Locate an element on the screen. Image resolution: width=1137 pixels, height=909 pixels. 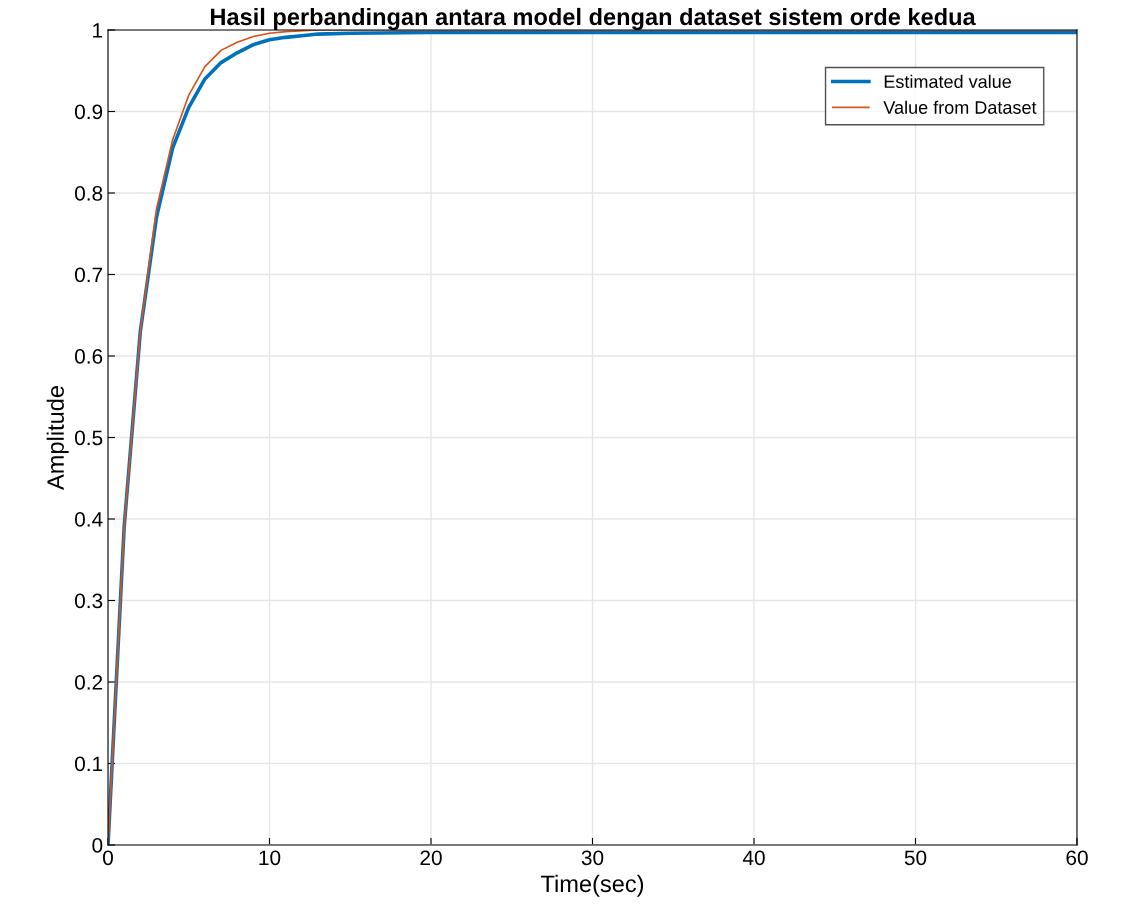
x-tick-label: 40 is located at coordinates (753, 858).